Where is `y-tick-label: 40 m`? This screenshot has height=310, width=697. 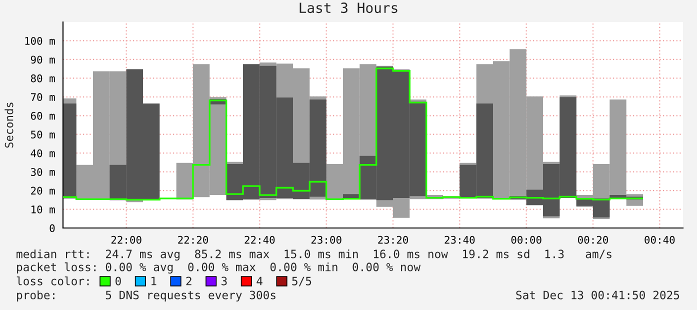
y-tick-label: 40 m is located at coordinates (42, 153).